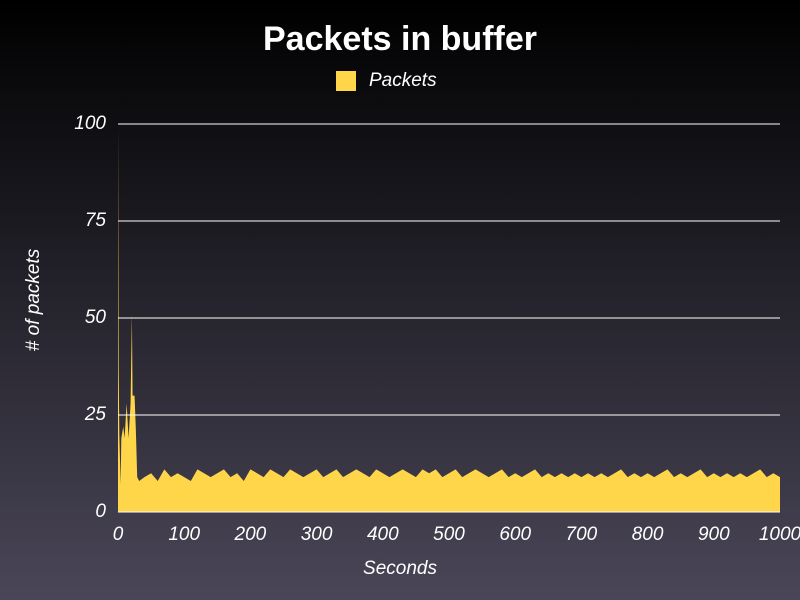 The height and width of the screenshot is (600, 800). I want to click on x-tick-label: 100, so click(184, 534).